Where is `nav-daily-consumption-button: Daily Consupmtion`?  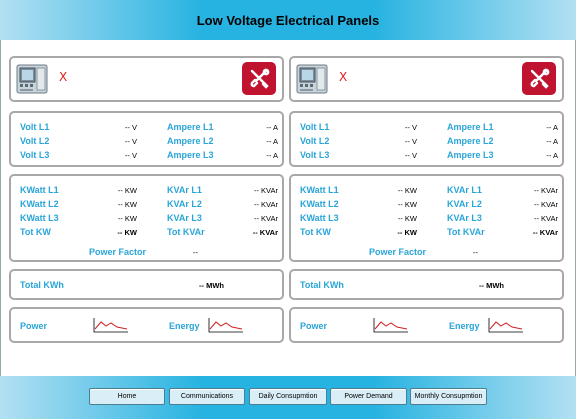 nav-daily-consumption-button: Daily Consupmtion is located at coordinates (288, 396).